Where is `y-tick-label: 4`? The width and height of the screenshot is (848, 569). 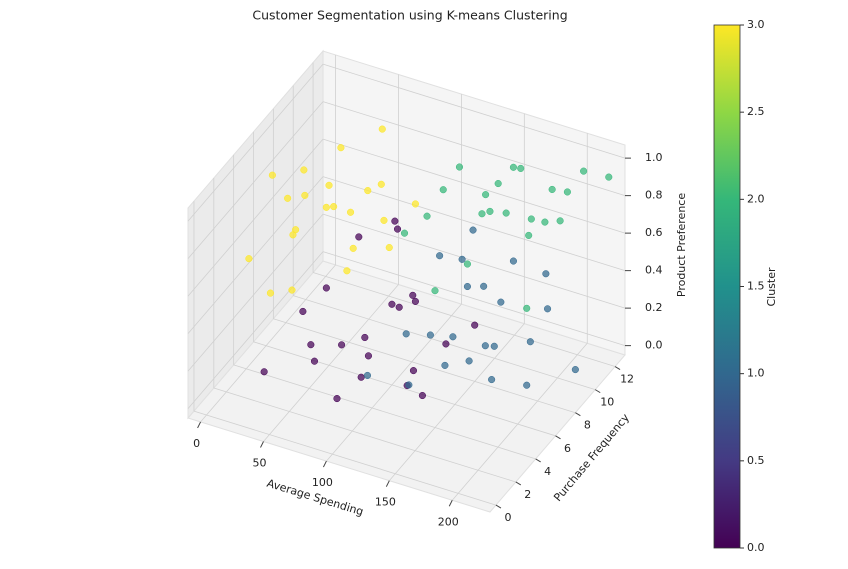
y-tick-label: 4 is located at coordinates (547, 471).